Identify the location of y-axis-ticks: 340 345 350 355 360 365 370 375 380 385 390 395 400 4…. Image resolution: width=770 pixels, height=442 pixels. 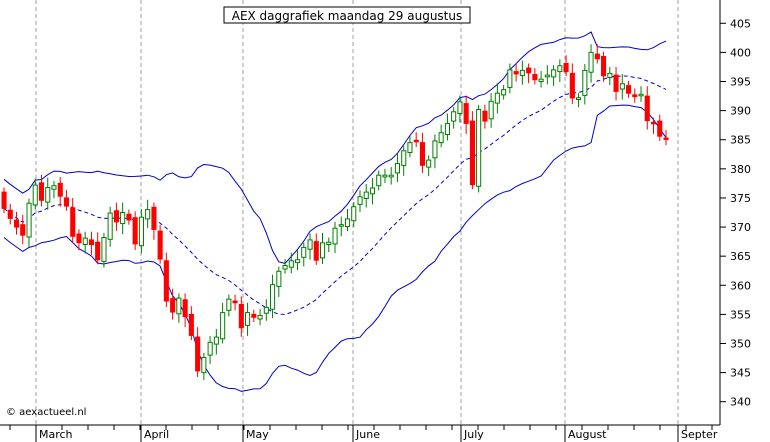
(735, 213).